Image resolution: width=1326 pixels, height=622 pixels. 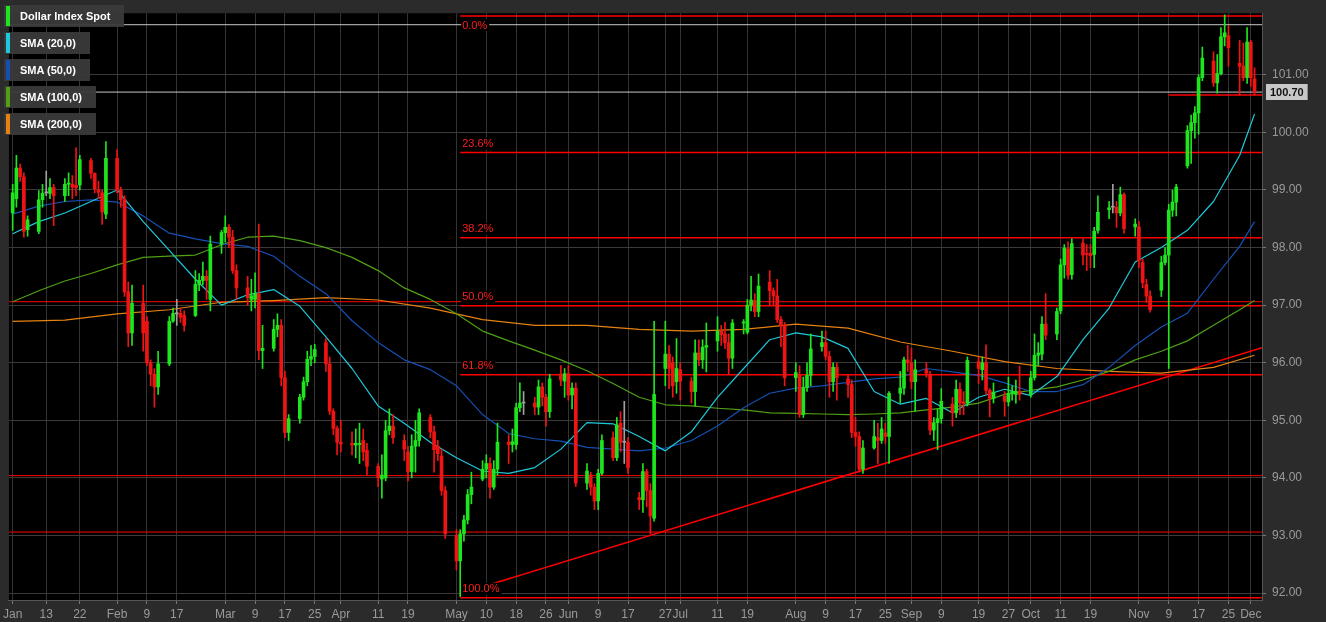 I want to click on legend-label: Dollar Index Spot, so click(x=65, y=16).